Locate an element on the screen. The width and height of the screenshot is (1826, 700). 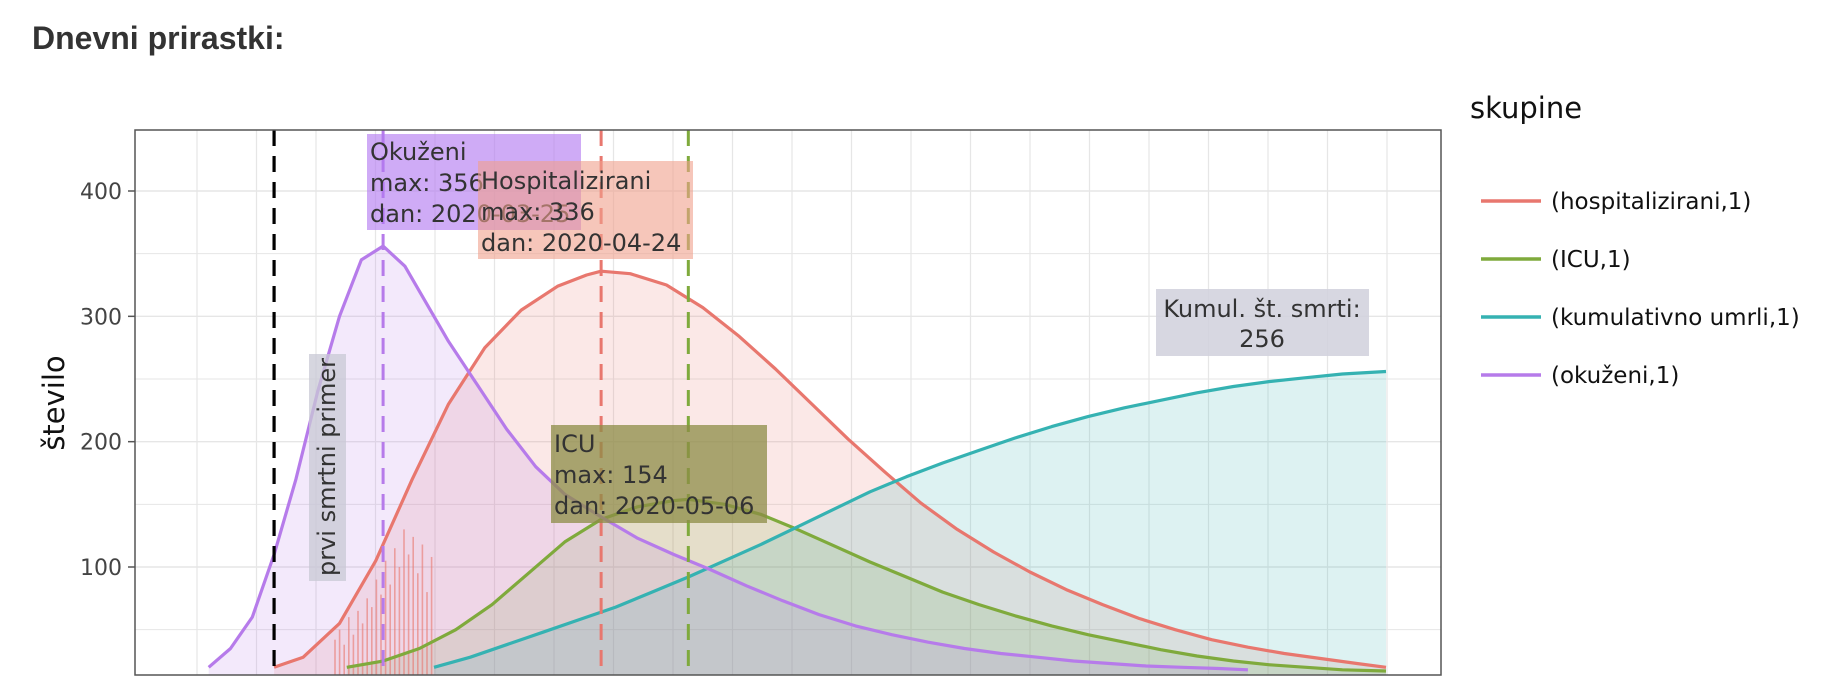
chart-heading: Dnevni prirastki: is located at coordinates (158, 38).